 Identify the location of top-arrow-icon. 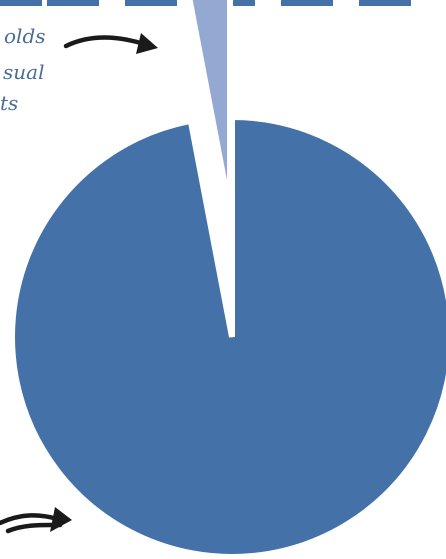
(110, 43).